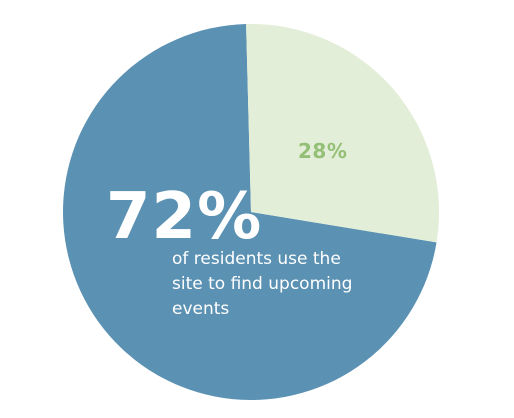  I want to click on caption-line-3: events, so click(200, 309).